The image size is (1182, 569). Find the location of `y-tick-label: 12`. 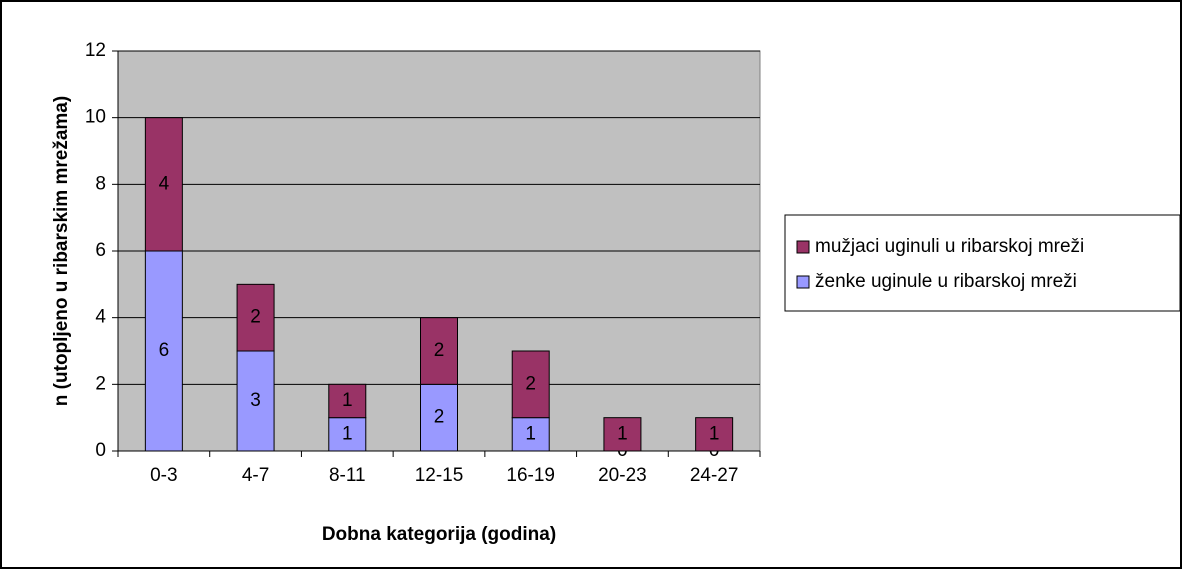

y-tick-label: 12 is located at coordinates (95, 50).